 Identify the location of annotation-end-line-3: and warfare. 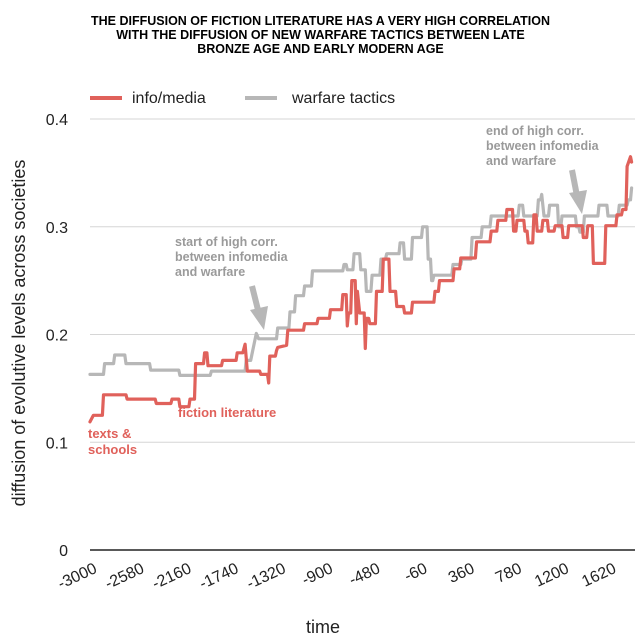
(521, 161).